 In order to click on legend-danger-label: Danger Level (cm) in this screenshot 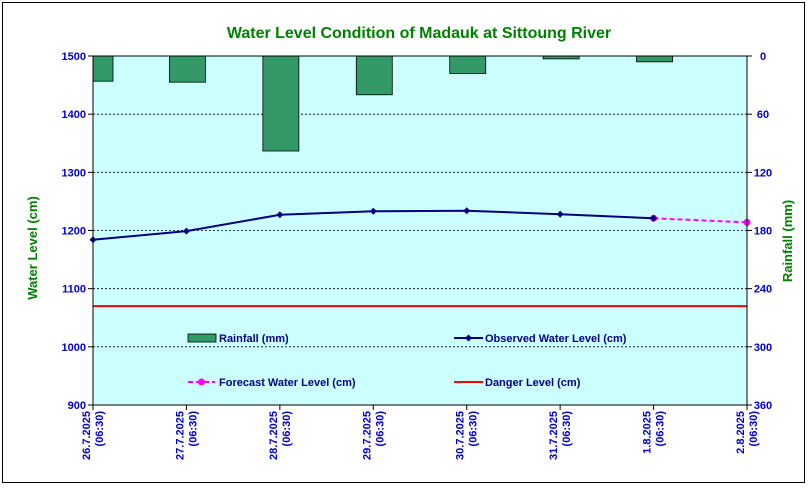, I will do `click(533, 383)`.